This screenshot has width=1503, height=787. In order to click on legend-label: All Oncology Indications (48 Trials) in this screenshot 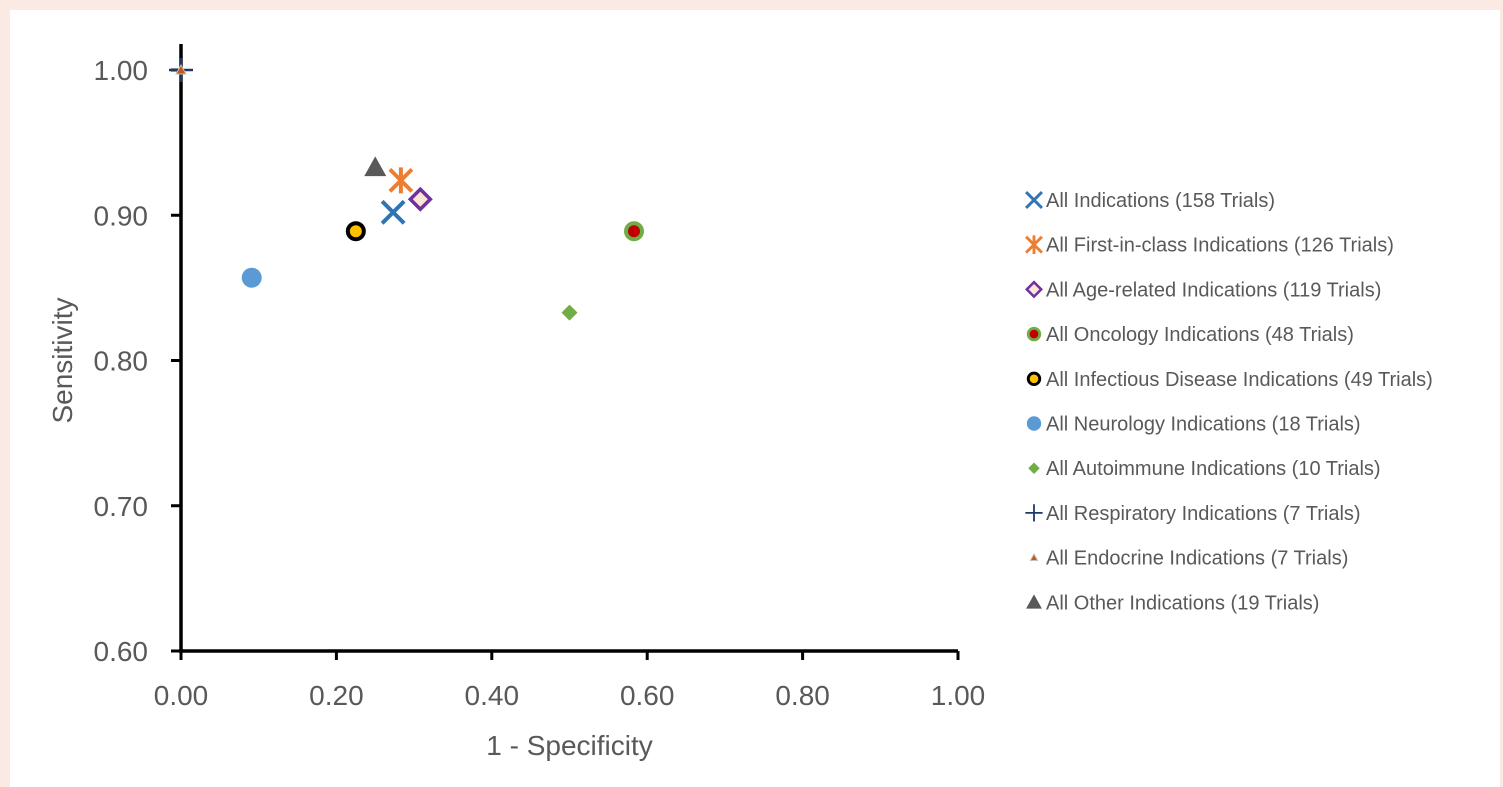, I will do `click(1200, 335)`.